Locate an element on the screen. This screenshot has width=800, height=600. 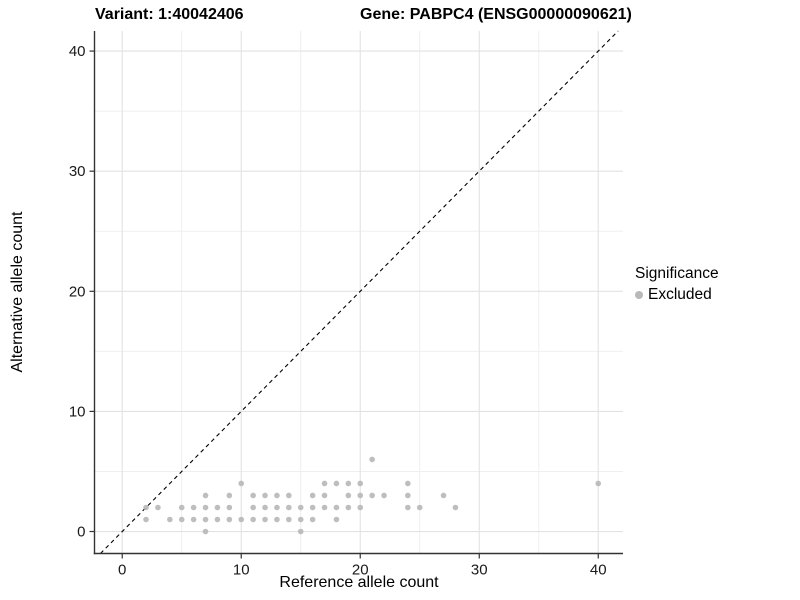
points-excluded is located at coordinates (372, 495).